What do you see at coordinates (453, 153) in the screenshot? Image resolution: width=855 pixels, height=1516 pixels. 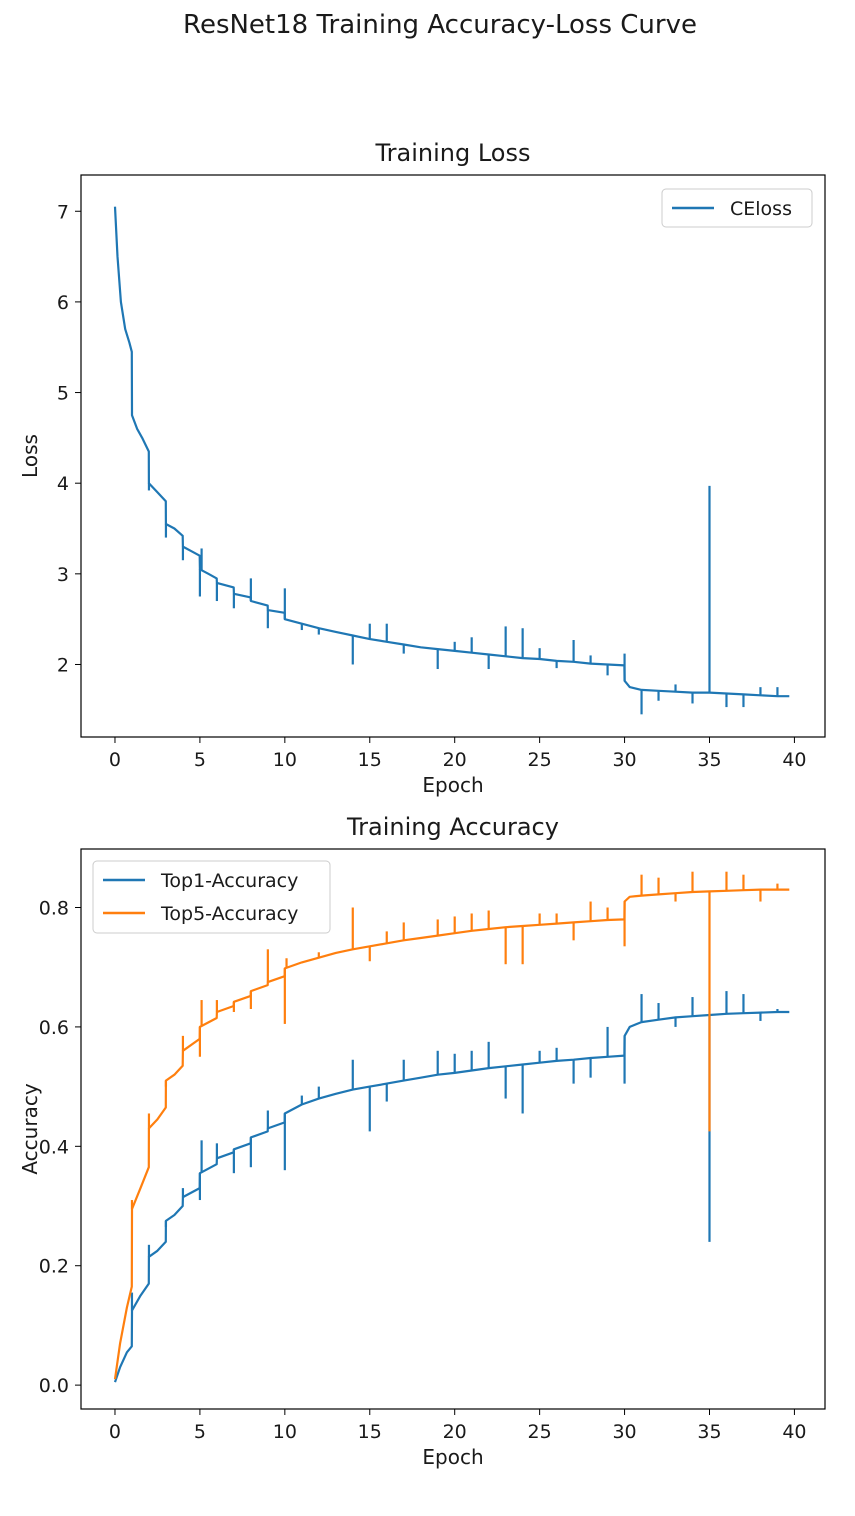 I see `loss-chart-title: Training Loss` at bounding box center [453, 153].